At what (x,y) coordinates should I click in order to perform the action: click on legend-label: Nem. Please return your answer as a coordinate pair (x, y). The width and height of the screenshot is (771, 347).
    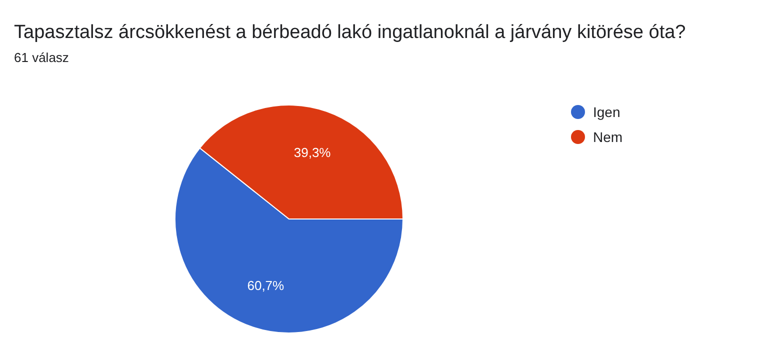
    Looking at the image, I should click on (608, 137).